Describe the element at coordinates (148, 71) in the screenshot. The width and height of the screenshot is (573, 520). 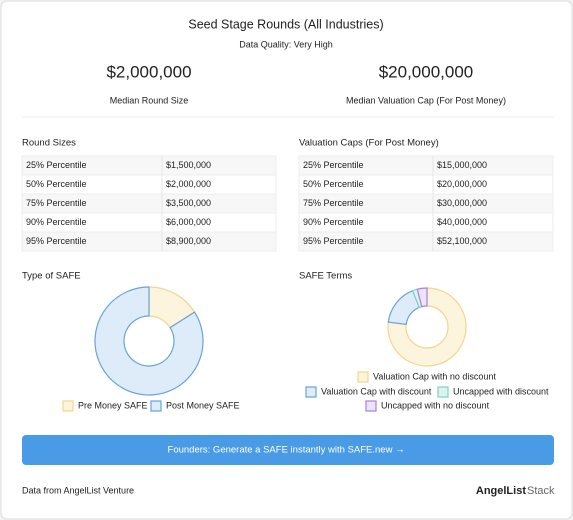
I see `stat-value: $2,000,000` at that location.